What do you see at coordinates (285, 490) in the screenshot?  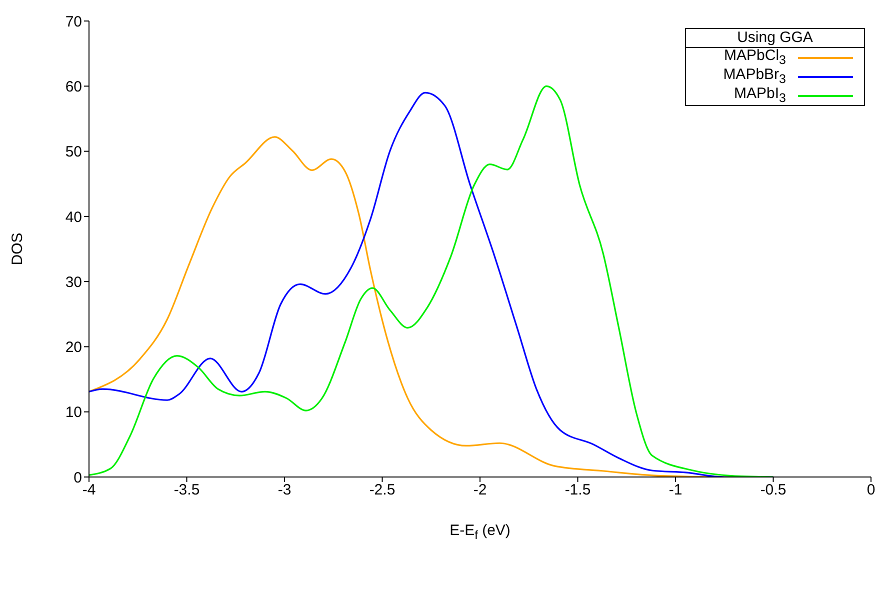 I see `x-tick-label: -3` at bounding box center [285, 490].